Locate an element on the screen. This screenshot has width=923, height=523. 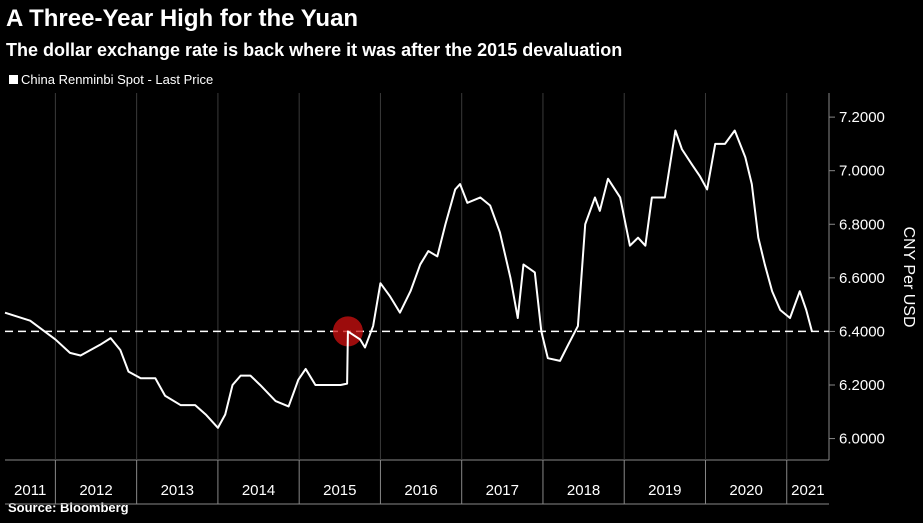
source: Source: Bloomberg is located at coordinates (68, 507).